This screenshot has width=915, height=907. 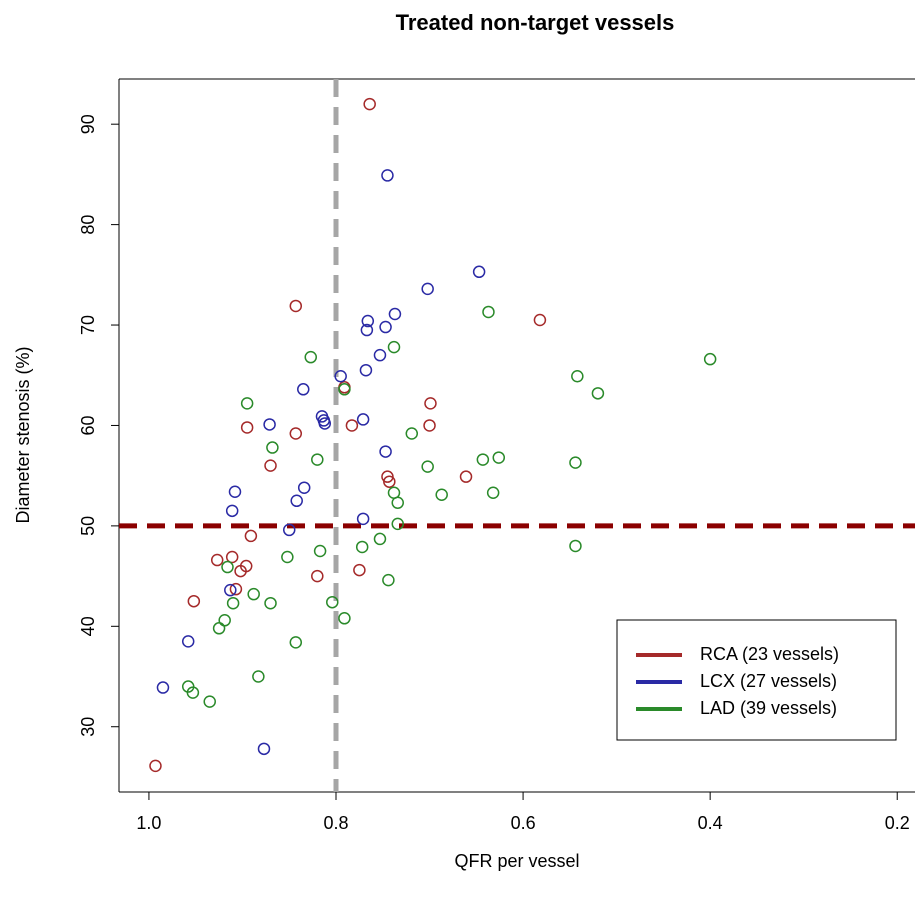 What do you see at coordinates (516, 861) in the screenshot?
I see `x-axis-label: QFR per vessel` at bounding box center [516, 861].